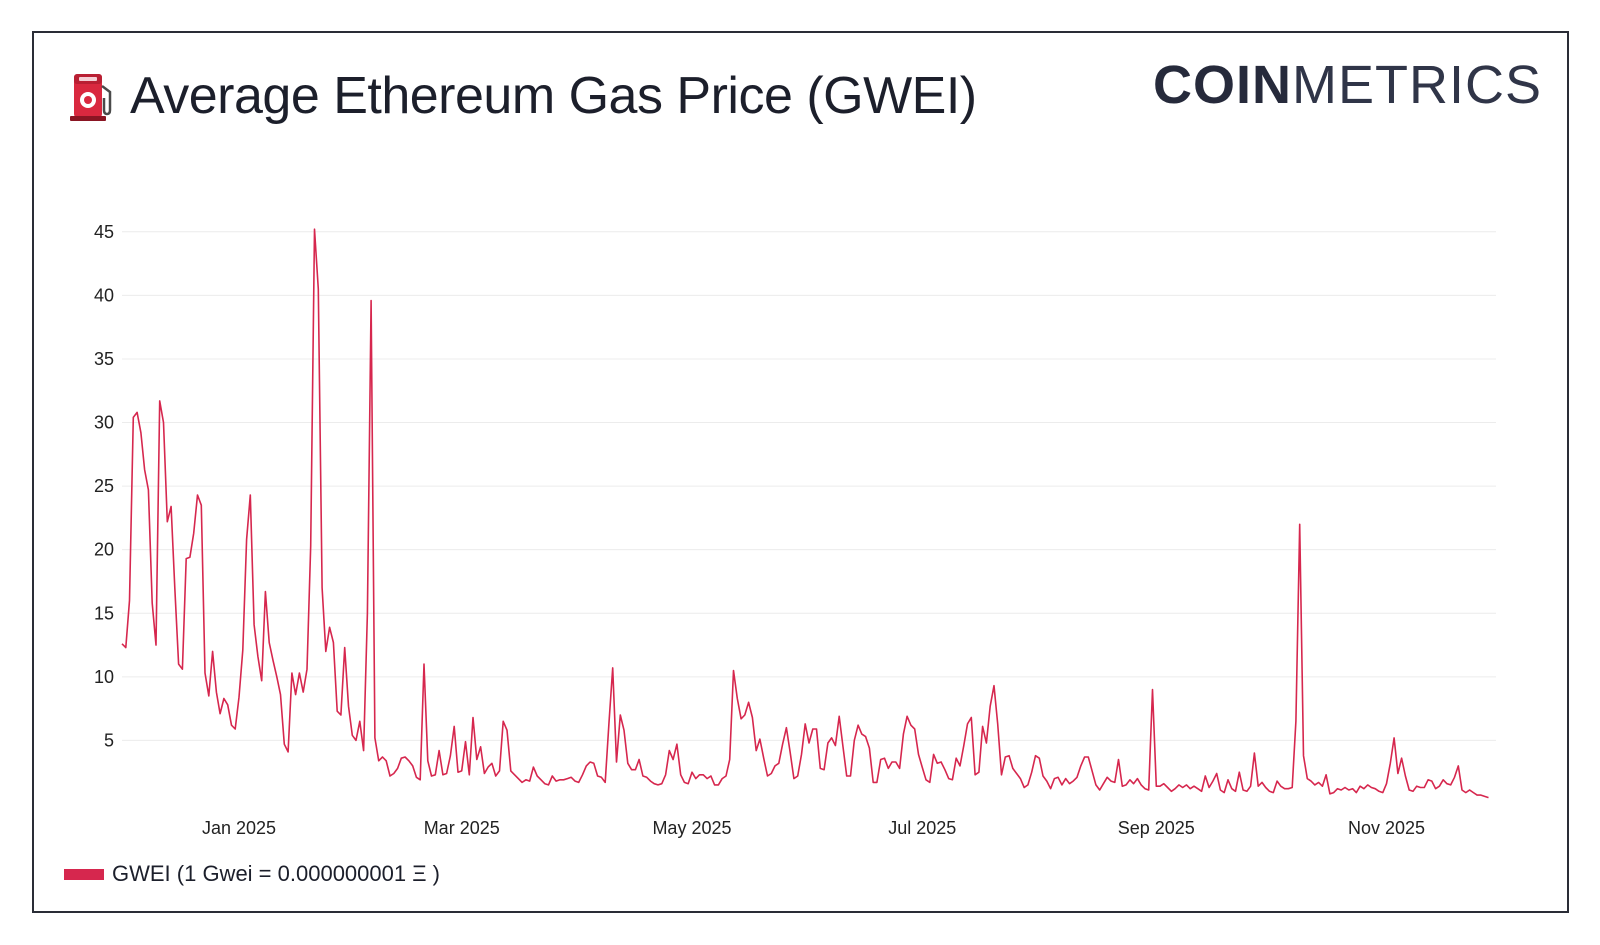 This screenshot has height=945, width=1600. I want to click on x-tick-label: Mar 2025, so click(462, 828).